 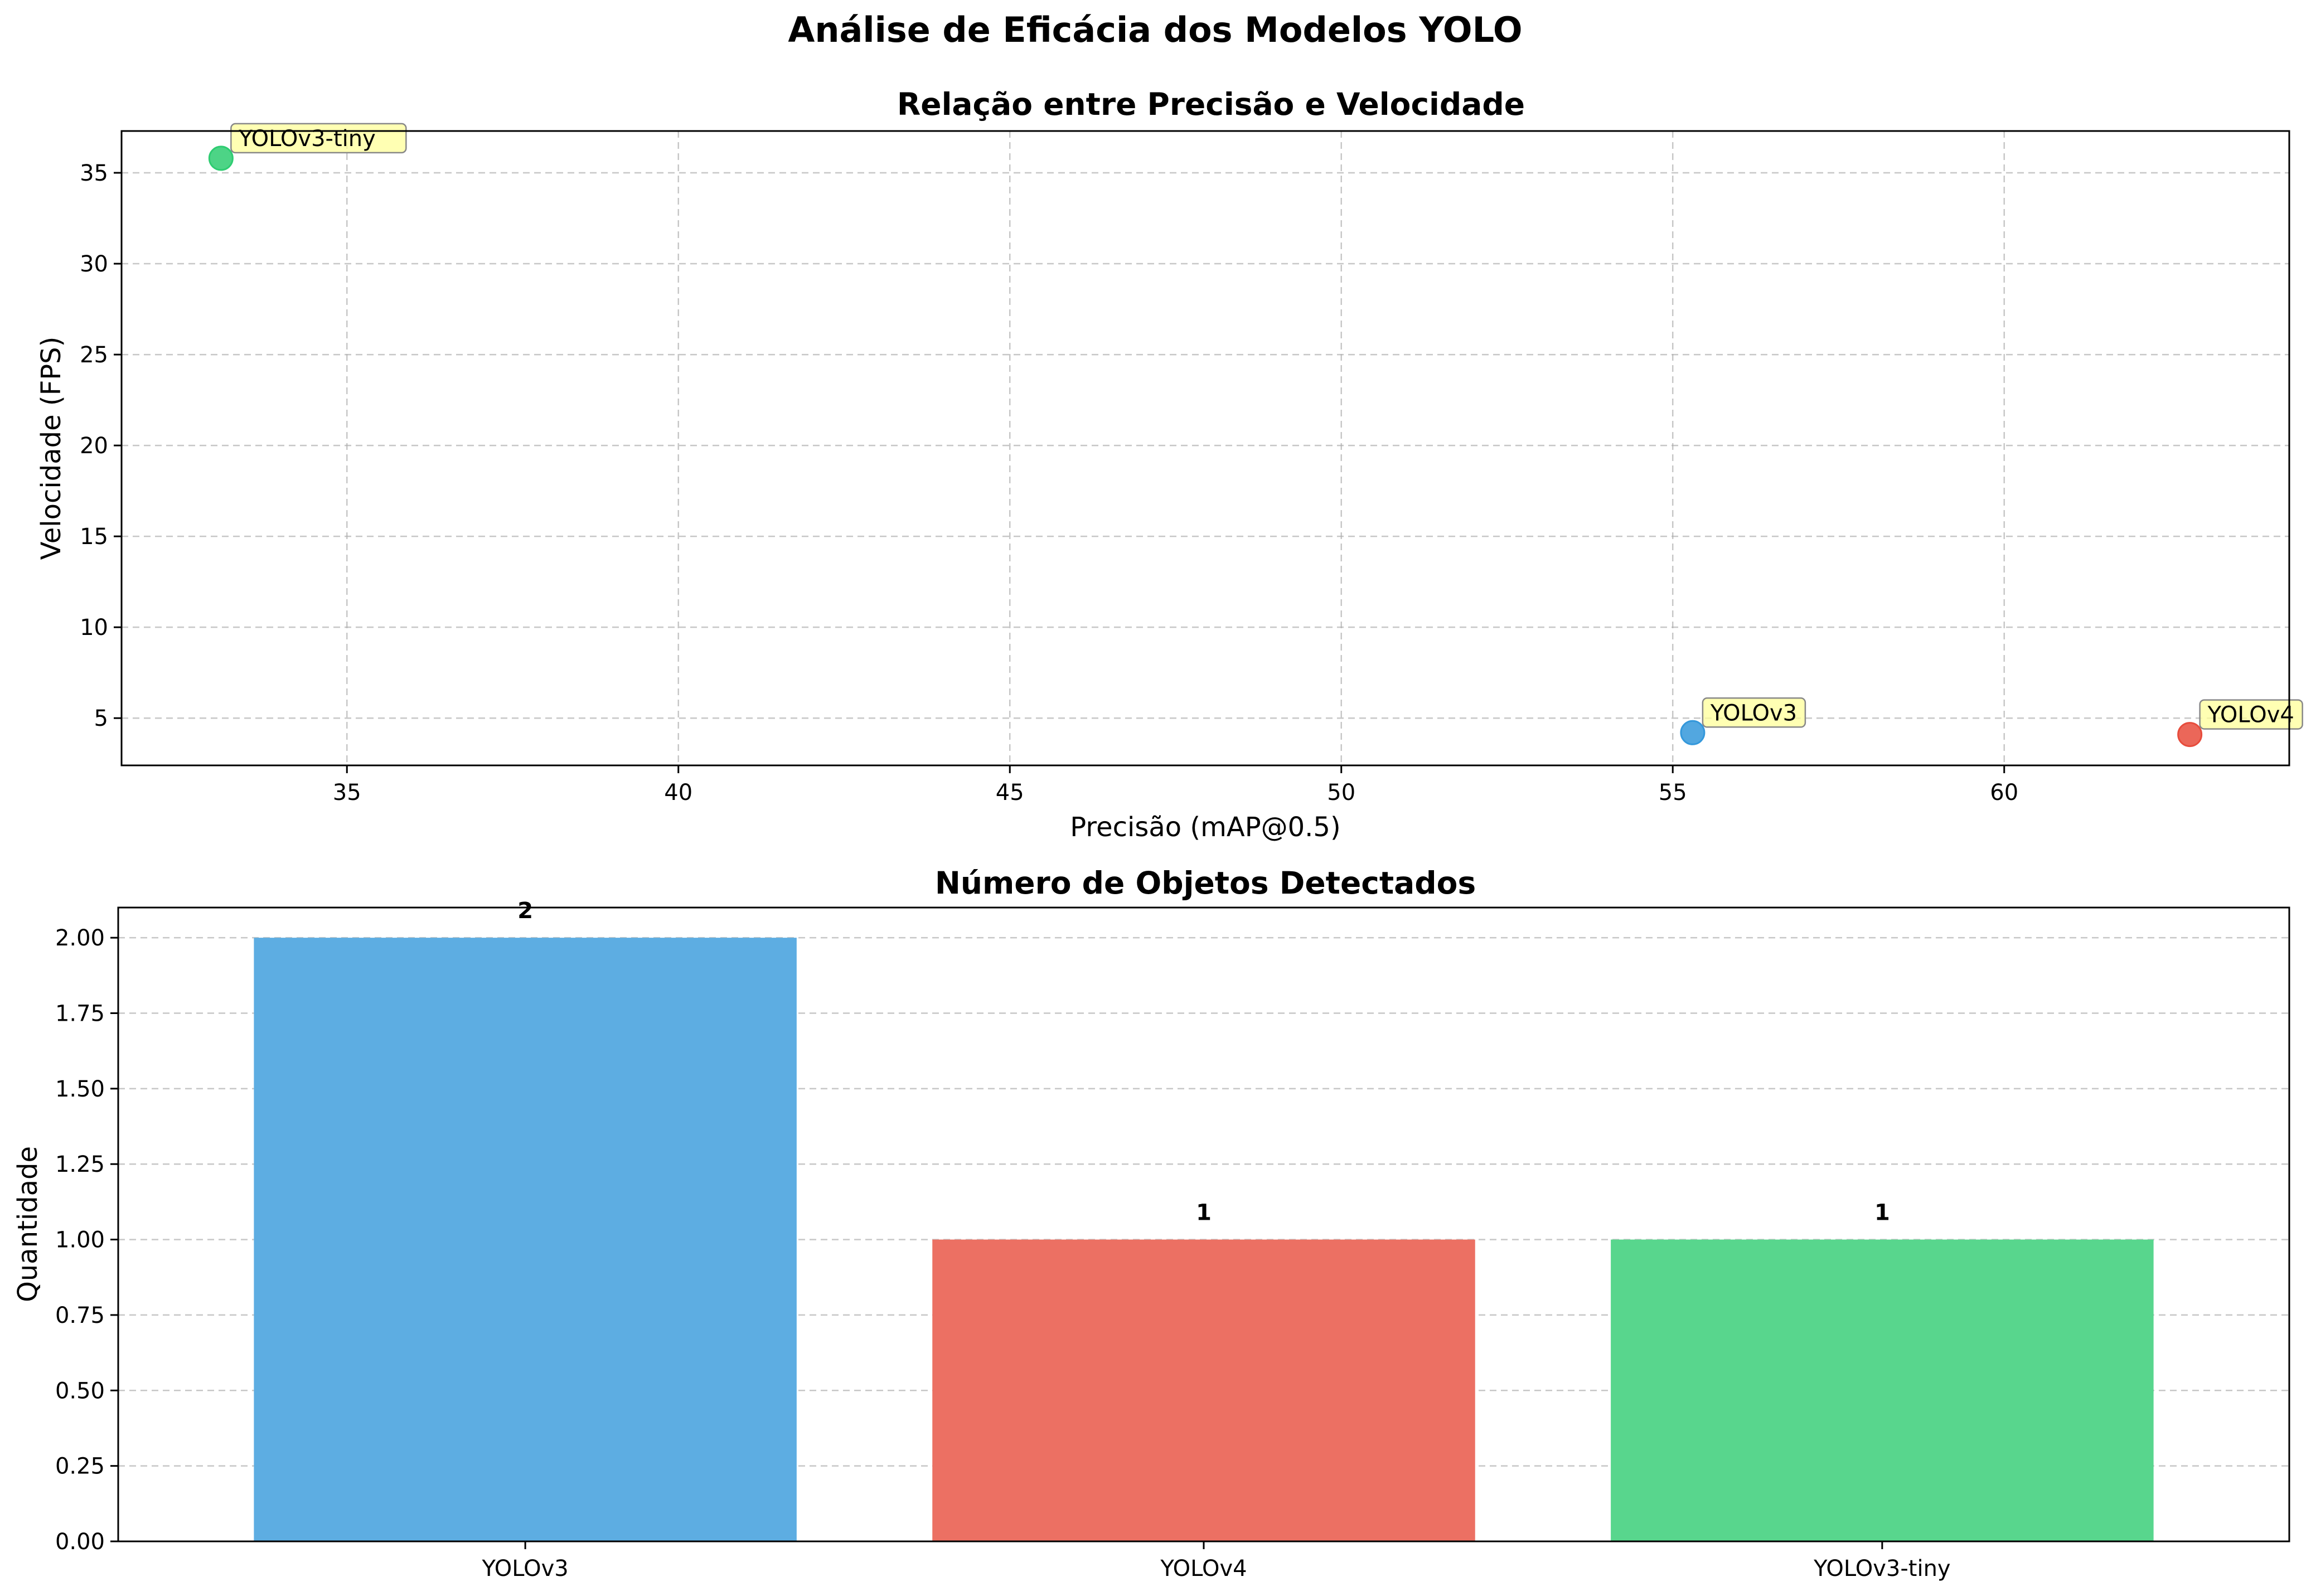 What do you see at coordinates (2004, 793) in the screenshot?
I see `scatter-x-tick-label: 60` at bounding box center [2004, 793].